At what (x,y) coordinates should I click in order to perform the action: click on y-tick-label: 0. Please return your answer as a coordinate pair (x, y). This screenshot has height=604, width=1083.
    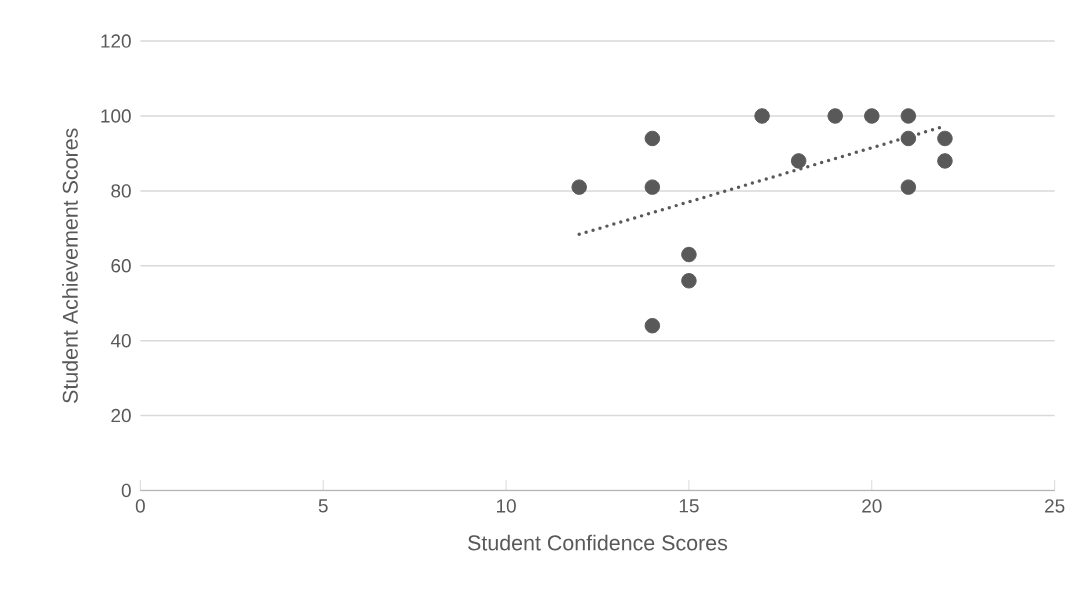
    Looking at the image, I should click on (126, 490).